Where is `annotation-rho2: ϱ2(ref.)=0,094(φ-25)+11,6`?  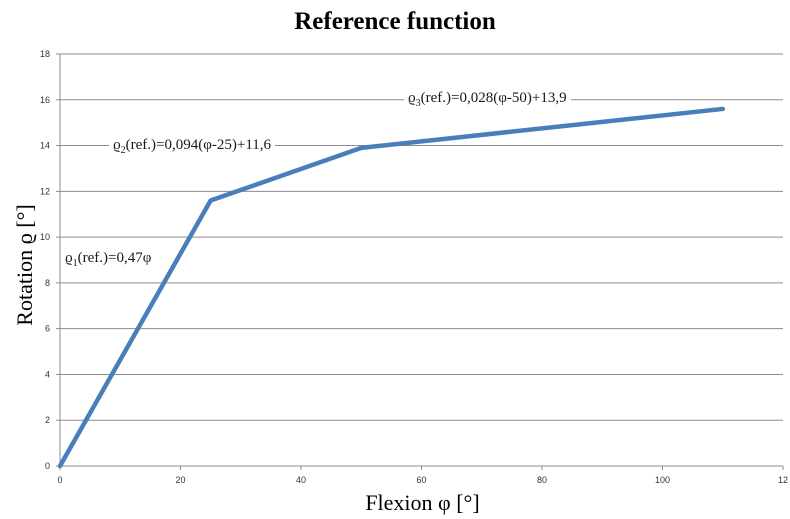
annotation-rho2: ϱ2(ref.)=0,094(φ-25)+11,6 is located at coordinates (192, 146).